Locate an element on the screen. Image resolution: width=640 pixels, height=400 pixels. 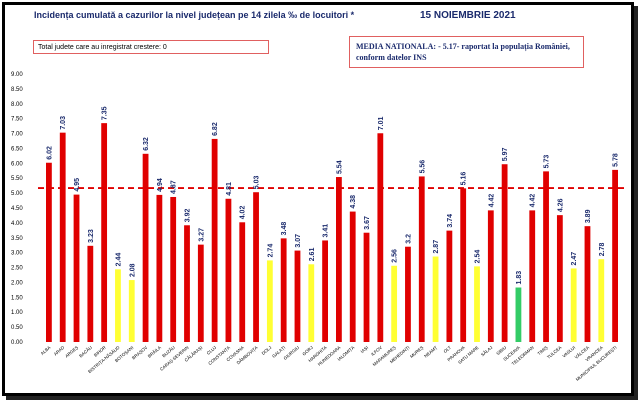
x-tick-label: OLT is located at coordinates (448, 349).